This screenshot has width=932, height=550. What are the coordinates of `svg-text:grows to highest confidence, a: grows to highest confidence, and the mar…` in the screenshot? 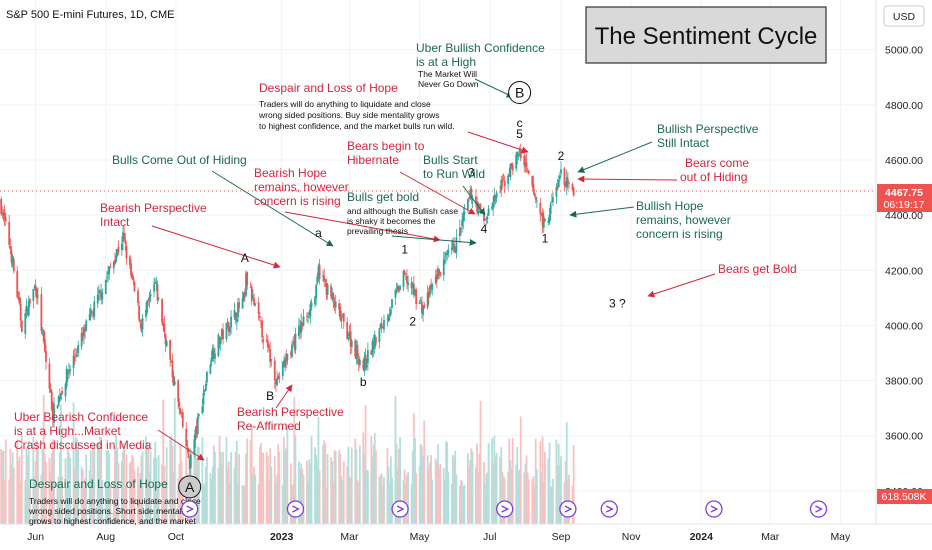 It's located at (112, 521).